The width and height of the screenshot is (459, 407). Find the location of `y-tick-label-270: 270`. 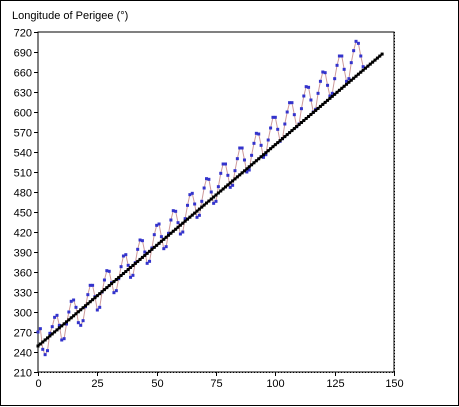

y-tick-label-270: 270 is located at coordinates (23, 334).